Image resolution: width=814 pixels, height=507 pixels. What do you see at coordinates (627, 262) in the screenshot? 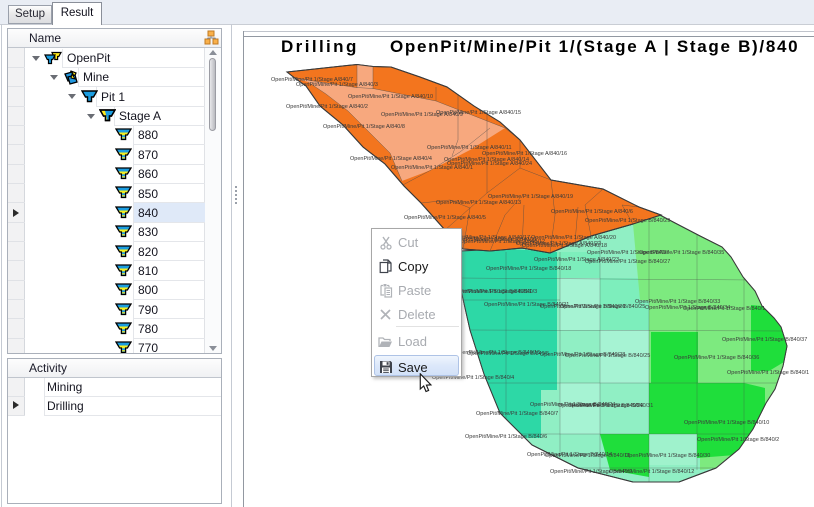
I see `svg-text:OpenPit/Mine/Pit 1/Stage B/840: OpenPit/Mine/Pit 1/Stage B/840/27` at bounding box center [627, 262].